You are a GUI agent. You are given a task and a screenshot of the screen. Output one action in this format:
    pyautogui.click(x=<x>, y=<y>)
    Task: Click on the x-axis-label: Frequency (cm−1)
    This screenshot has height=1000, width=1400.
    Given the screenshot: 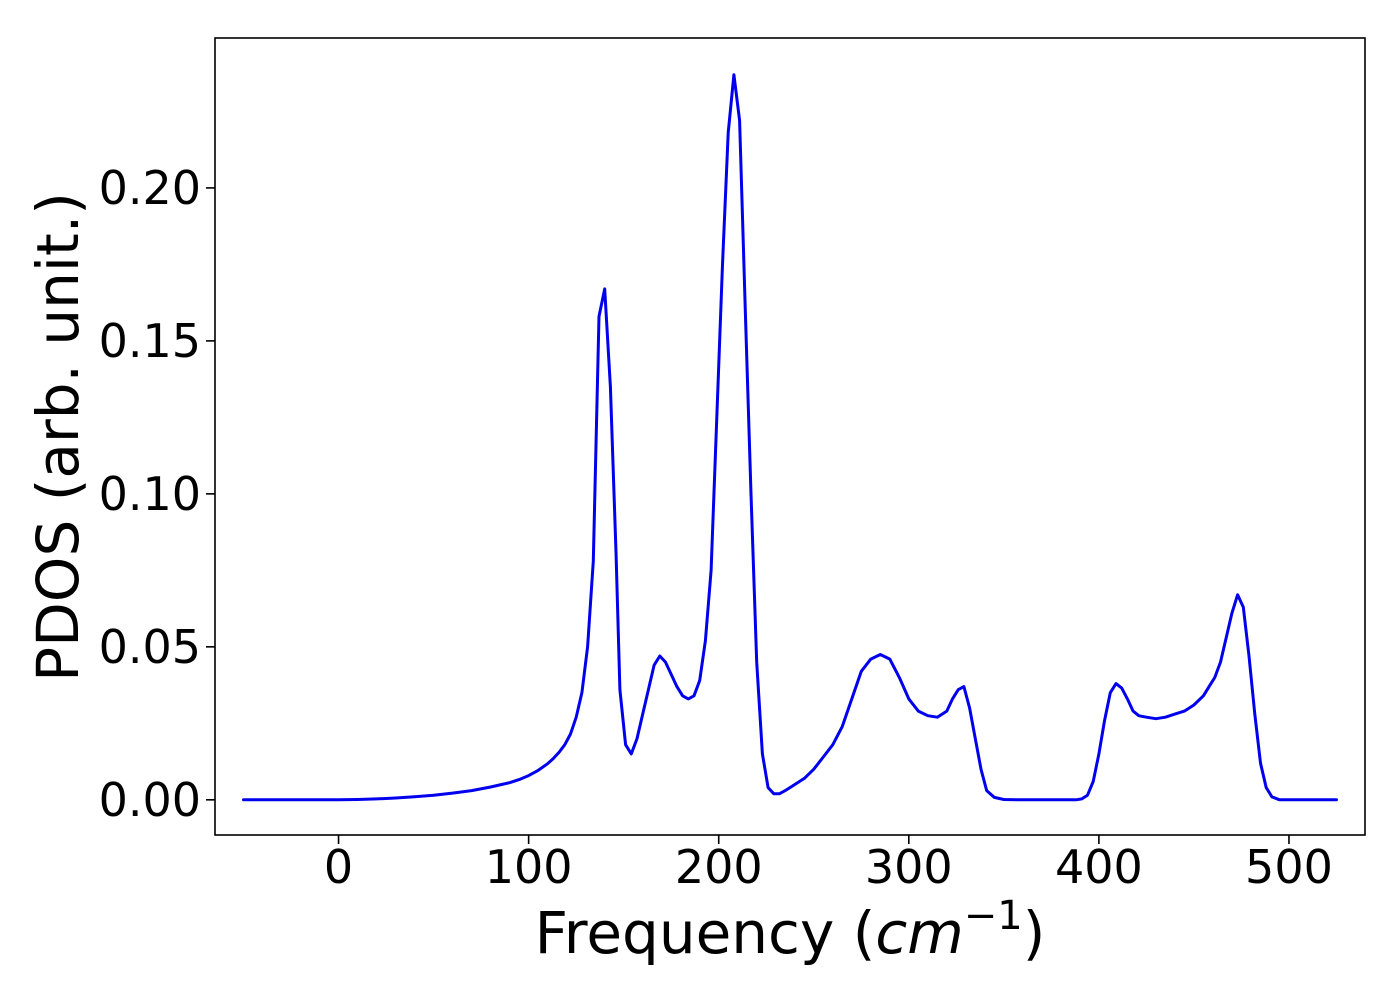 What is the action you would take?
    pyautogui.click(x=790, y=930)
    